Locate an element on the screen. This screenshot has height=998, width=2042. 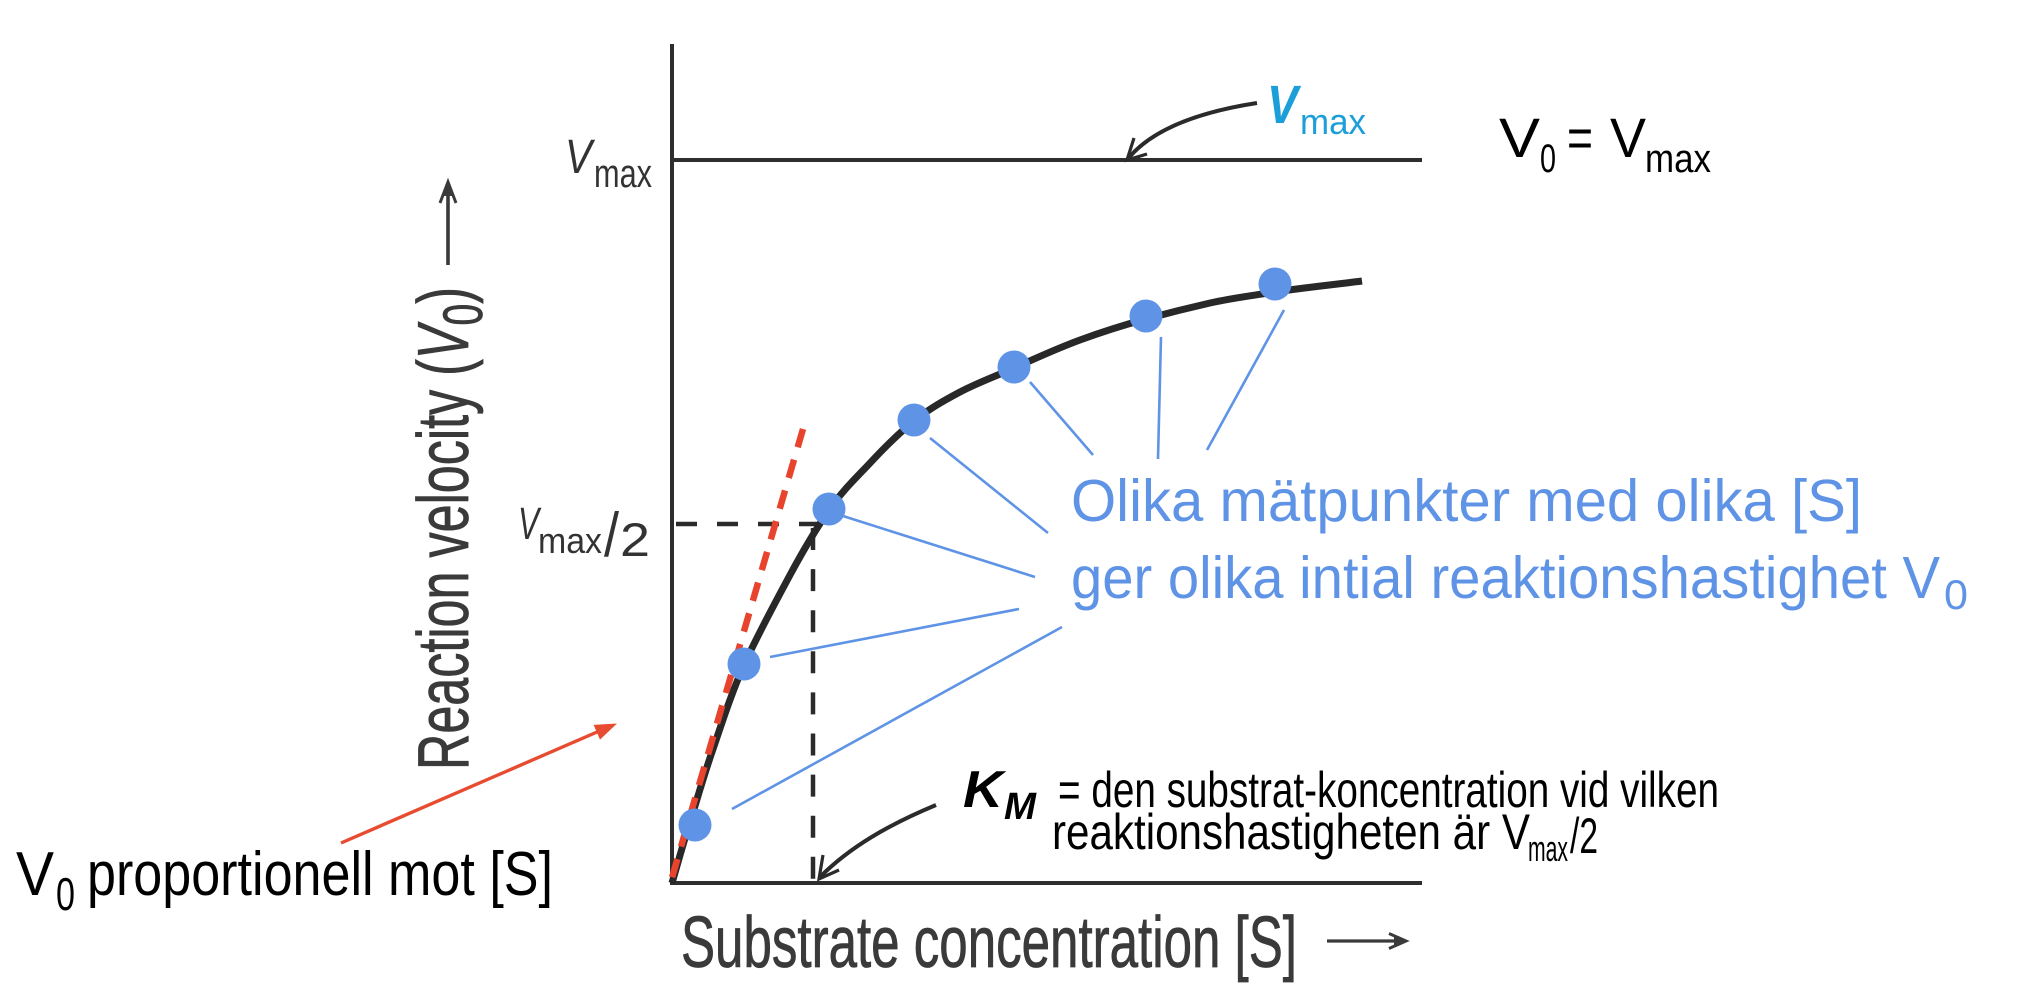
svg-text: M is located at coordinates (1020, 807).